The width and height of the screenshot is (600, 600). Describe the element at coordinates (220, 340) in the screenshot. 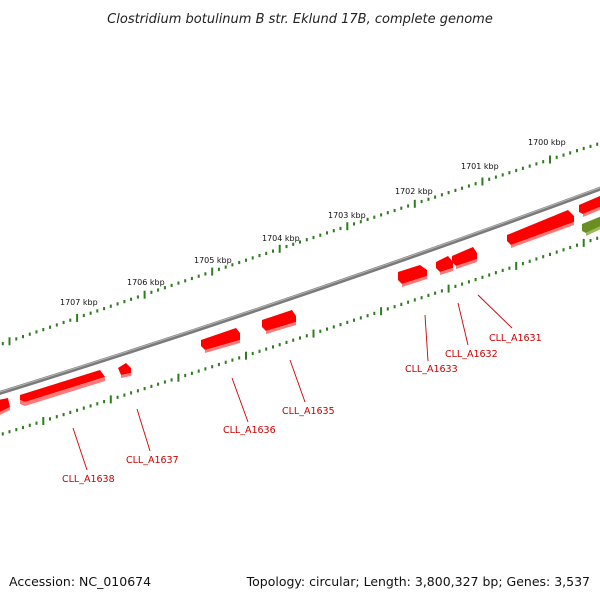

I see `gene-feature-cll-a1636` at that location.